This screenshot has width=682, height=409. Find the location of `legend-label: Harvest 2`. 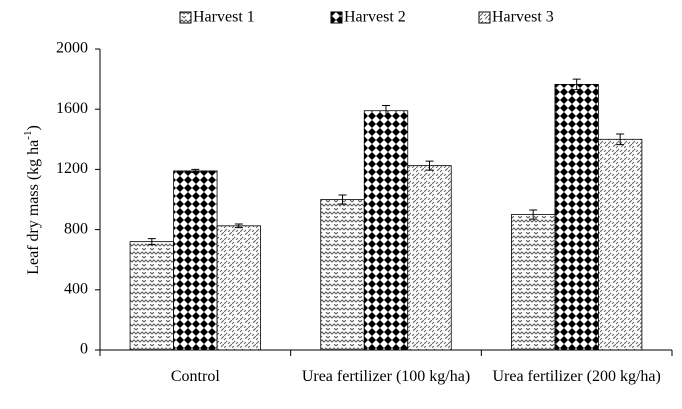

legend-label: Harvest 2 is located at coordinates (375, 17).